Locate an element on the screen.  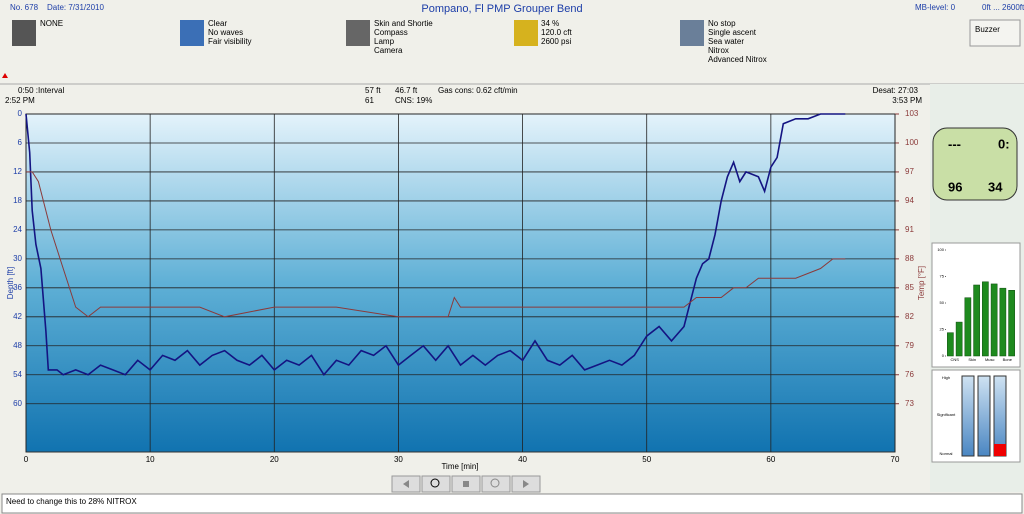
start-time: 2:52 PM is located at coordinates (20, 100).